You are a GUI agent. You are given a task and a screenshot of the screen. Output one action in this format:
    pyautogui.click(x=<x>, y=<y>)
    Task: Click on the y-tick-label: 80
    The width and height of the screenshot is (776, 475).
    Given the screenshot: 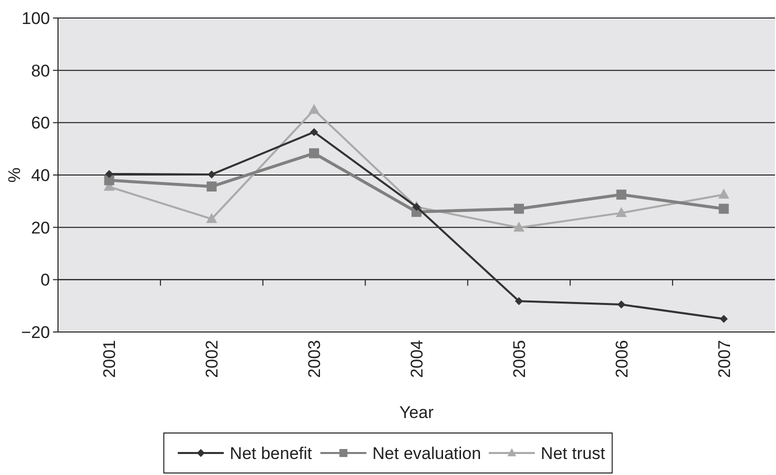 What is the action you would take?
    pyautogui.click(x=40, y=70)
    